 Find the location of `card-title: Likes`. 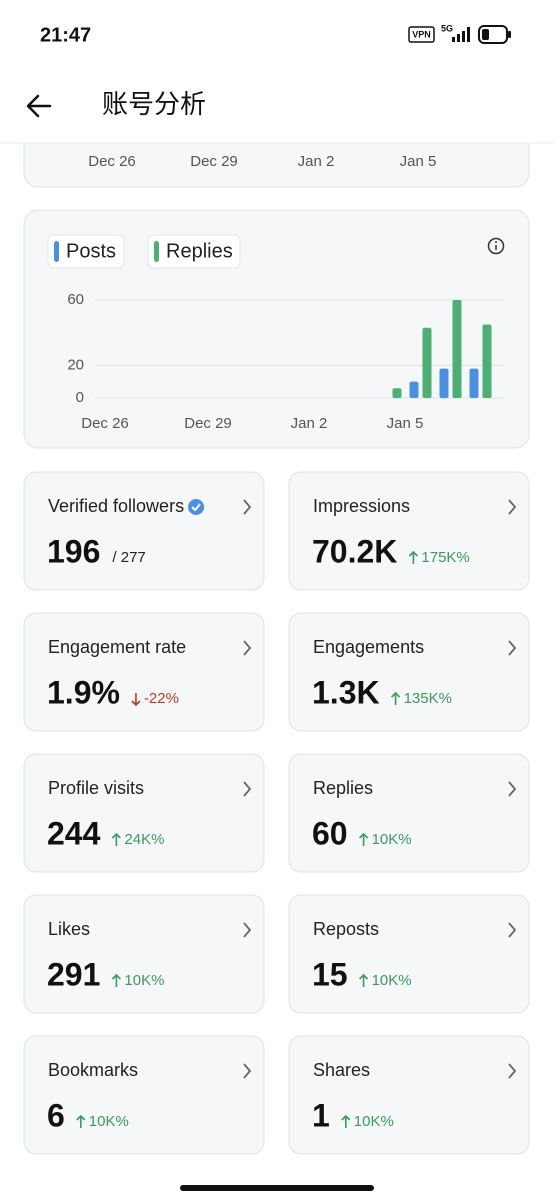

card-title: Likes is located at coordinates (69, 929).